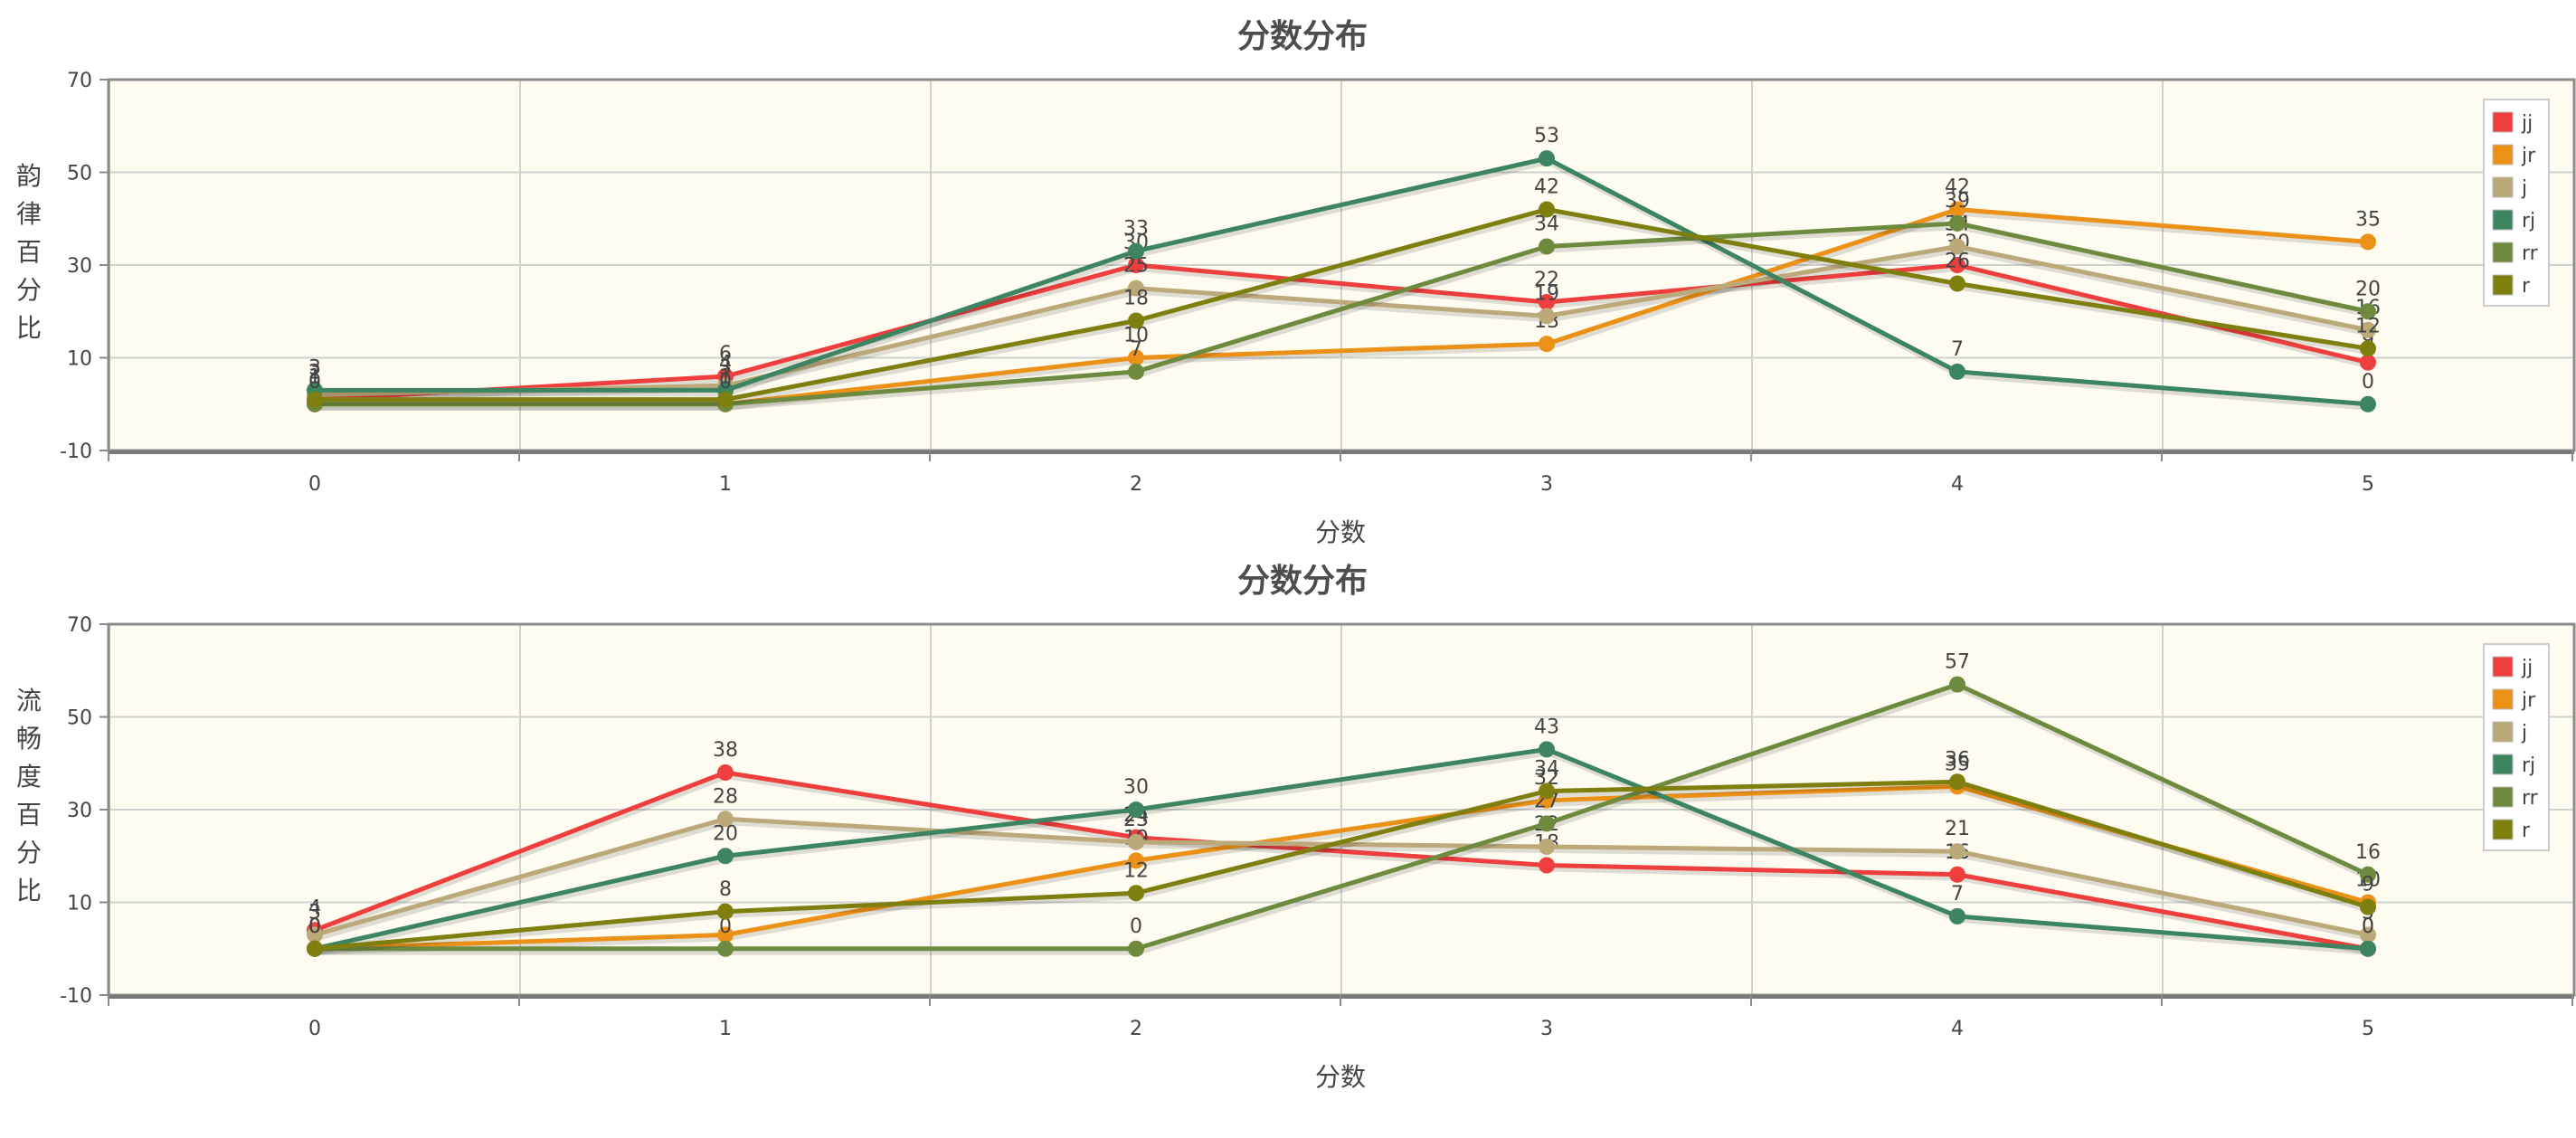  I want to click on data-label-jj: 4, so click(315, 907).